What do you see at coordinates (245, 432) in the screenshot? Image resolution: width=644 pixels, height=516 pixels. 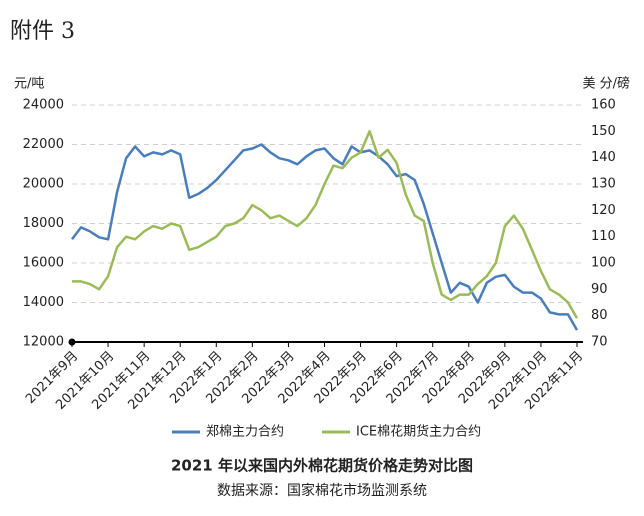 I see `legend-label: 郑棉主力合约` at bounding box center [245, 432].